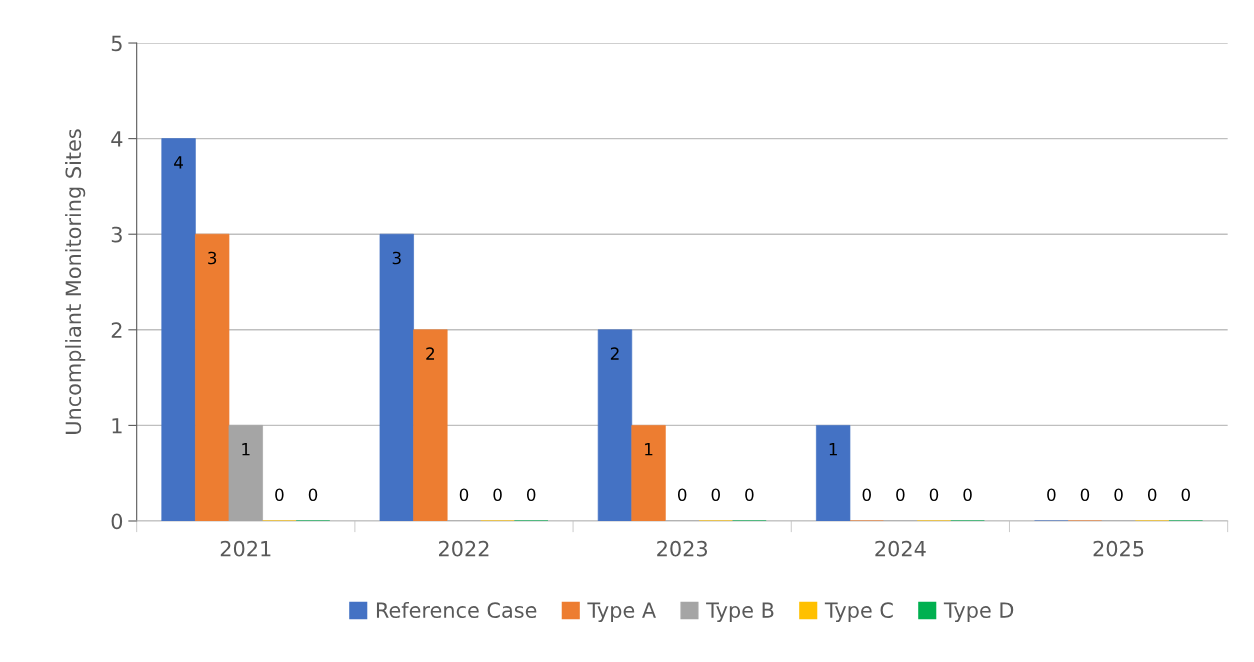 The height and width of the screenshot is (662, 1254). Describe the element at coordinates (117, 426) in the screenshot. I see `y-tick-label: 1` at that location.